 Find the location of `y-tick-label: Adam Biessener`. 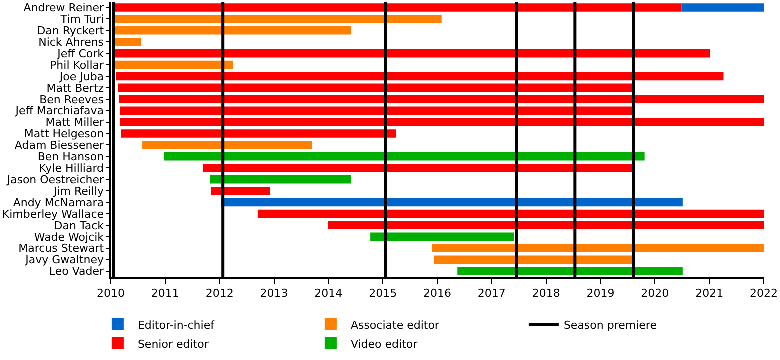

y-tick-label: Adam Biessener is located at coordinates (59, 145).